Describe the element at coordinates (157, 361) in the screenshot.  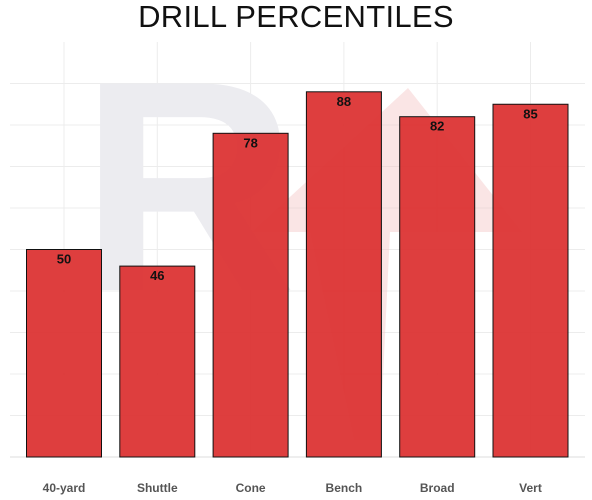
I see `bar-shuttle` at that location.